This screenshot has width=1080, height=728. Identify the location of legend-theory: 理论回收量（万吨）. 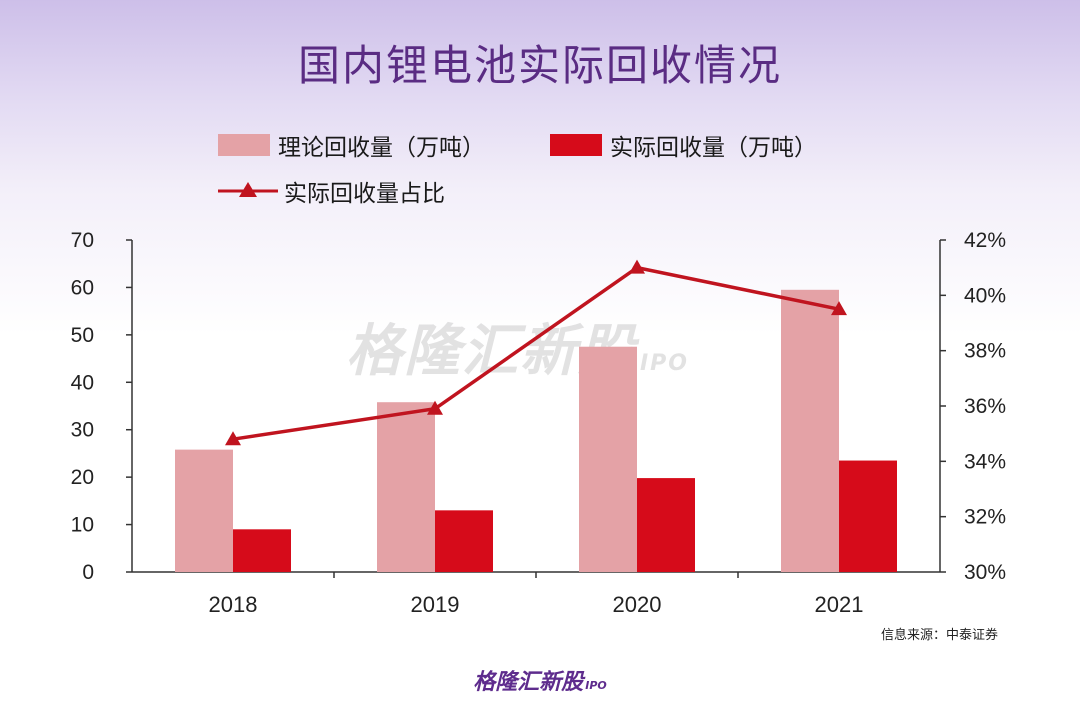
(351, 145).